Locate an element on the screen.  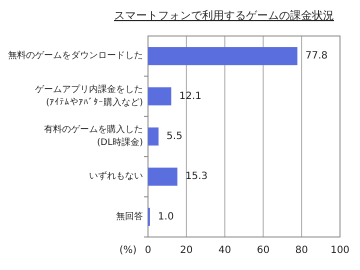
y-tick-label: ゲームアプリ内課金をした (ｱｲﾃﾑやｱﾊﾞﾀｰ購入など) is located at coordinates (89, 96).